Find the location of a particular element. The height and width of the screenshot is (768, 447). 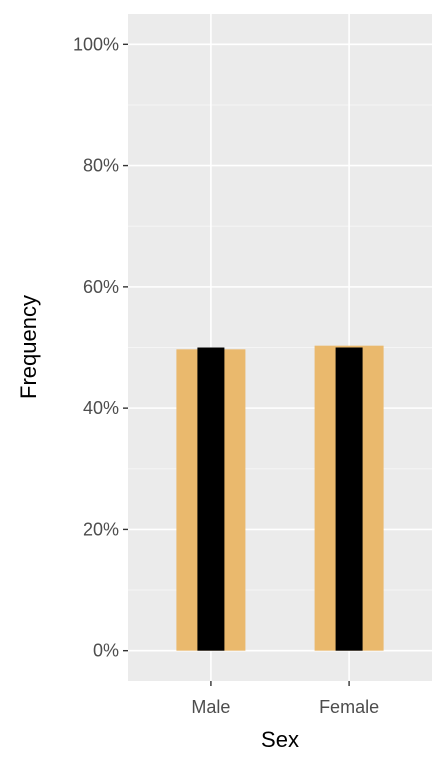

y-tick-label: 0% is located at coordinates (106, 651).